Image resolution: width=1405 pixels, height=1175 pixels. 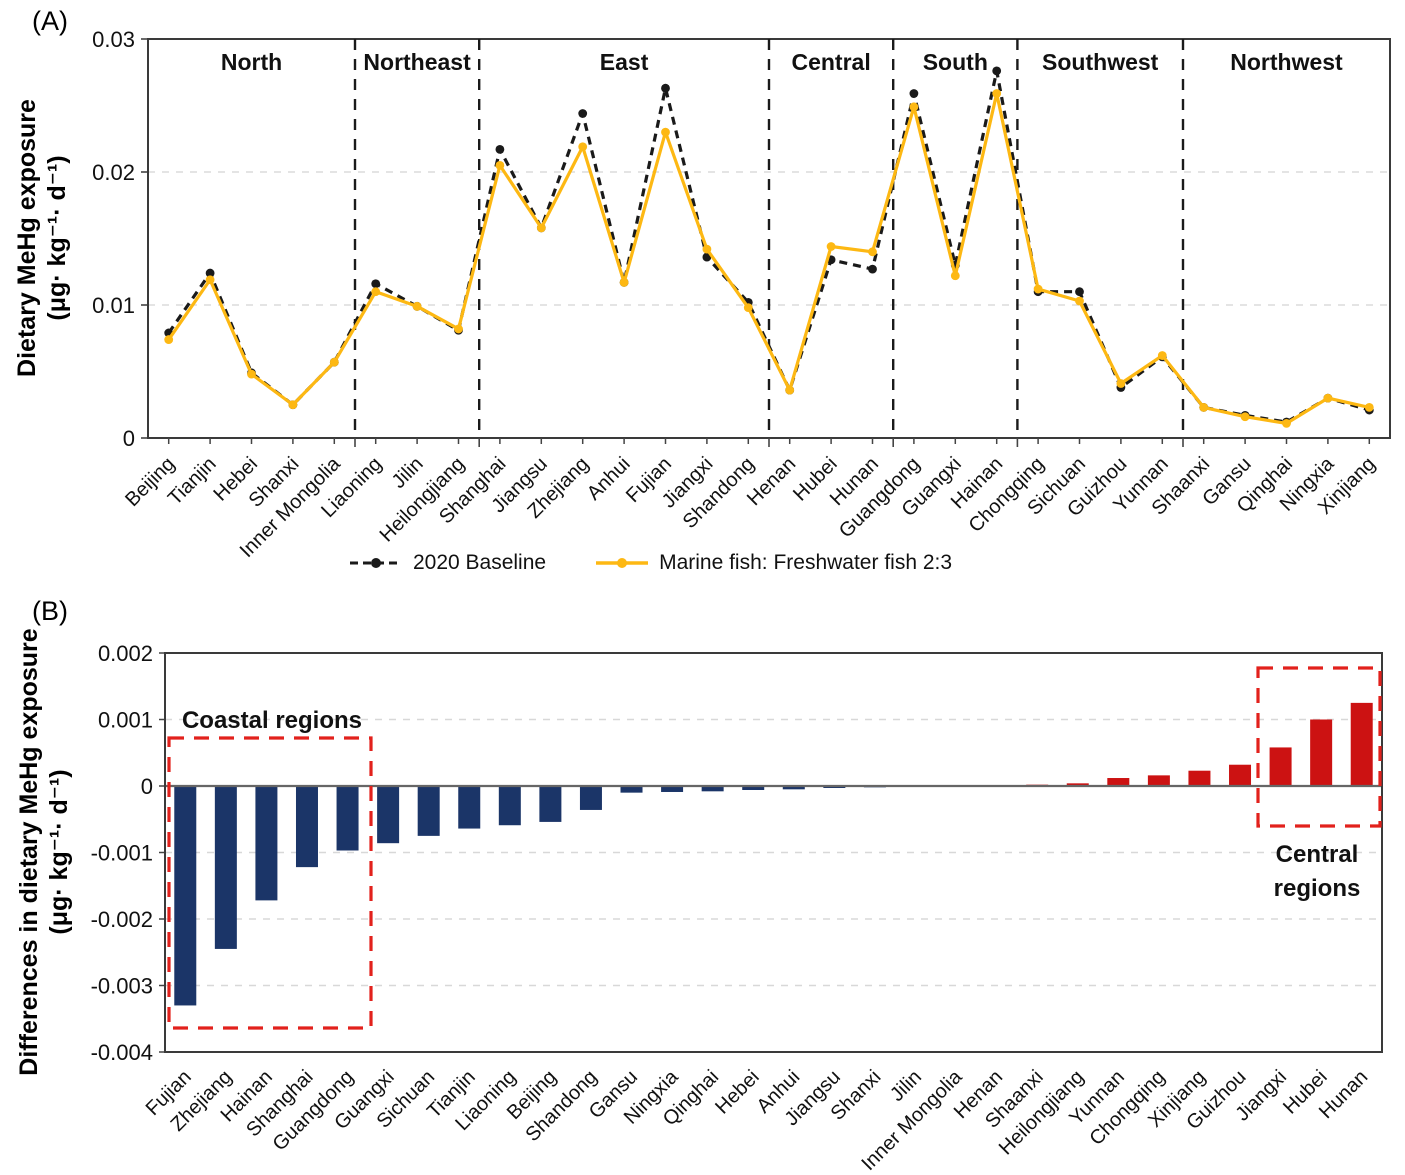 What do you see at coordinates (347, 818) in the screenshot?
I see `diff-bar-guangdong` at bounding box center [347, 818].